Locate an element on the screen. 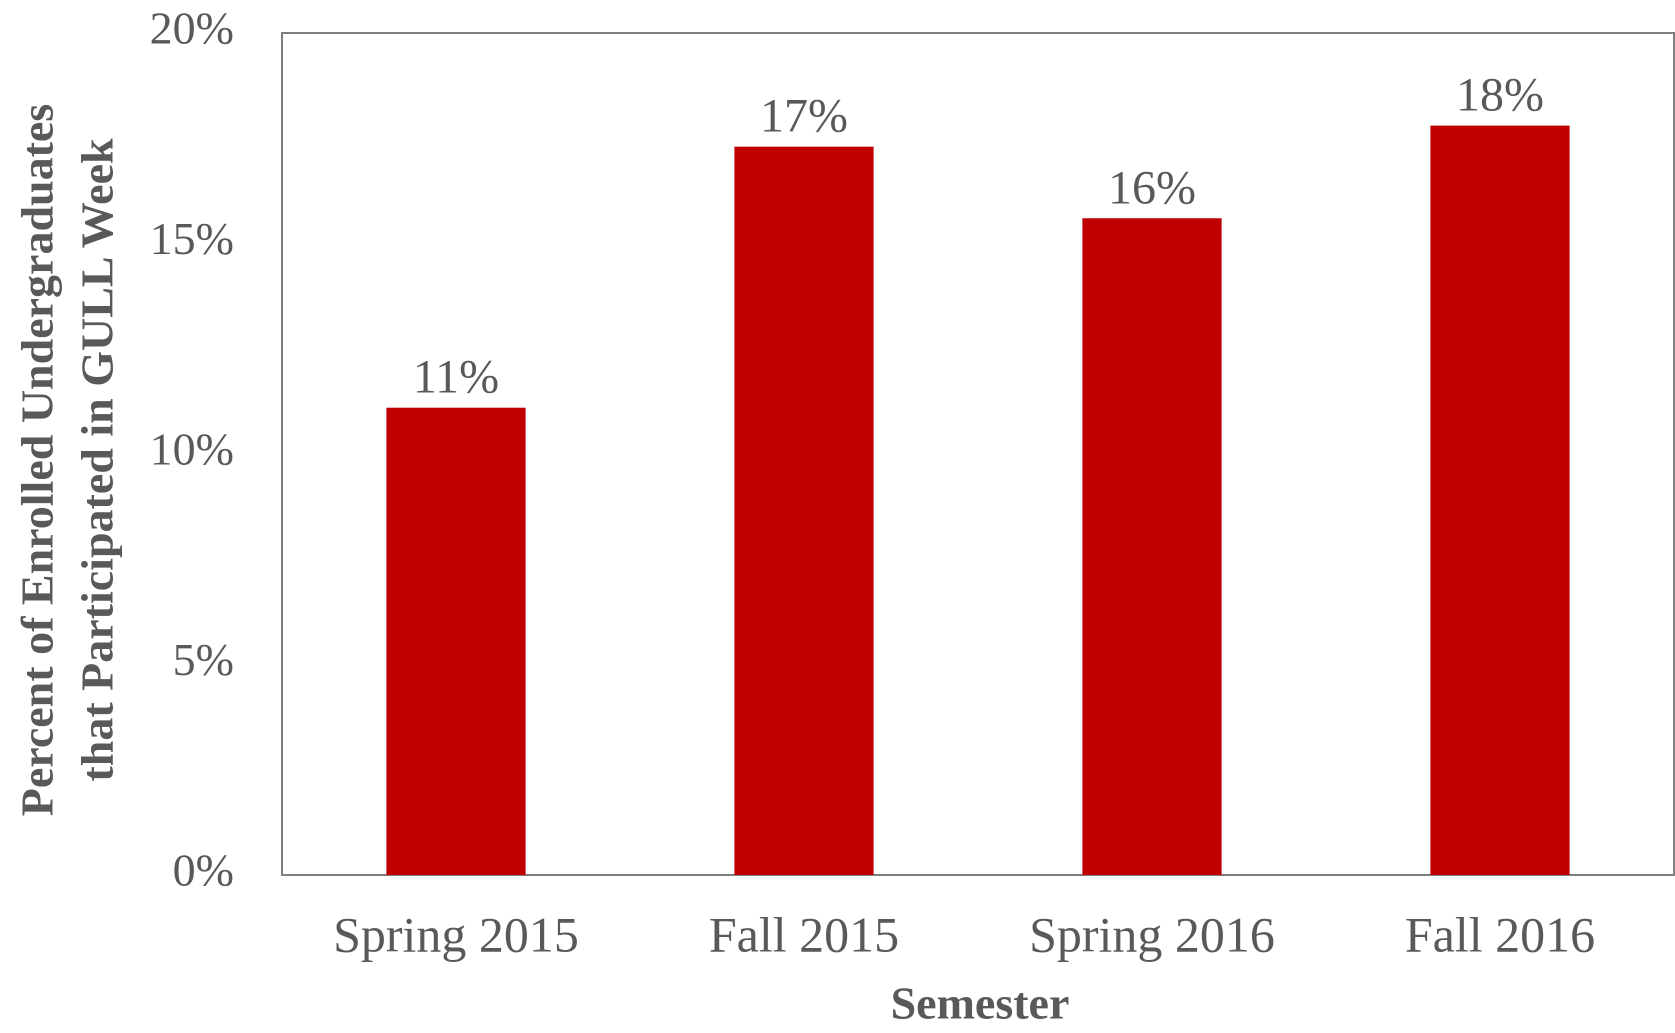 The height and width of the screenshot is (1033, 1675). y-tick-label: 0% is located at coordinates (203, 870).